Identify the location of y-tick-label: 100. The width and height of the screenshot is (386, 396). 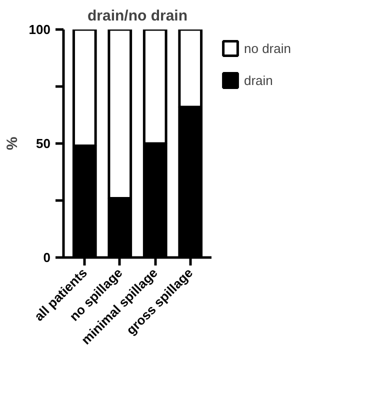
(39, 29).